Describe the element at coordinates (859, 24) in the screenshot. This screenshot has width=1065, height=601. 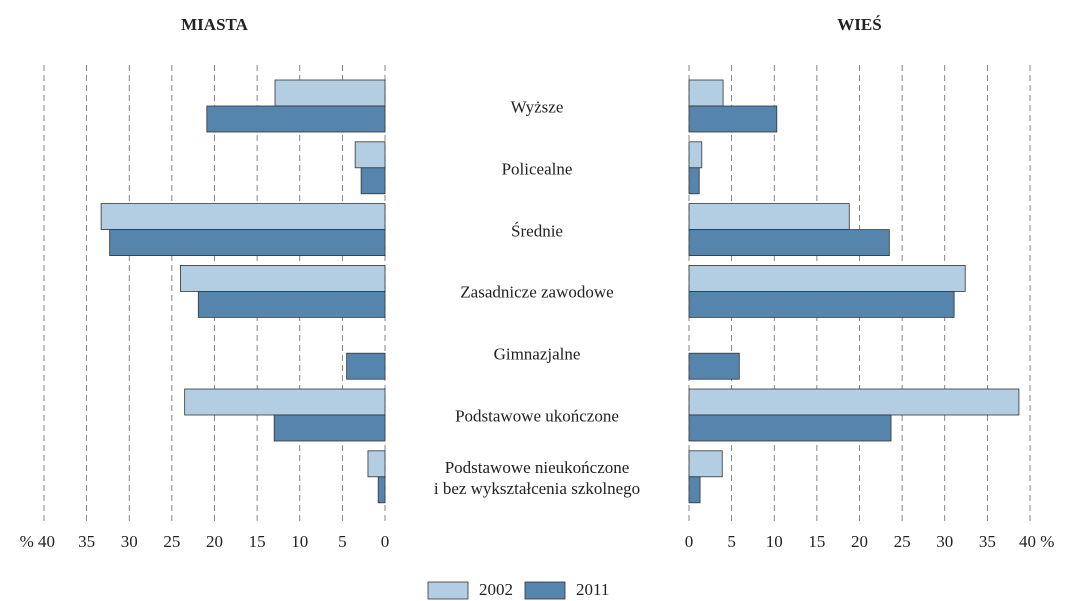
I see `panel-title: WIEŚ` at that location.